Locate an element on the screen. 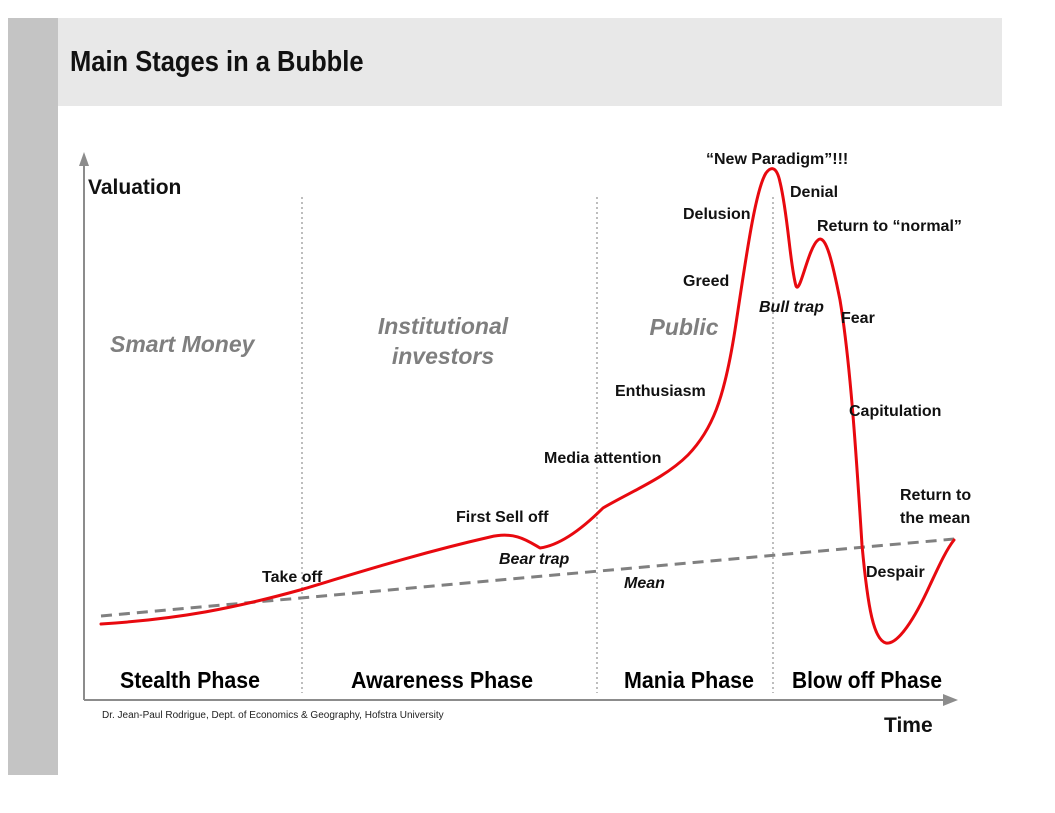 The image size is (1055, 813). annotation-mean: Mean is located at coordinates (644, 583).